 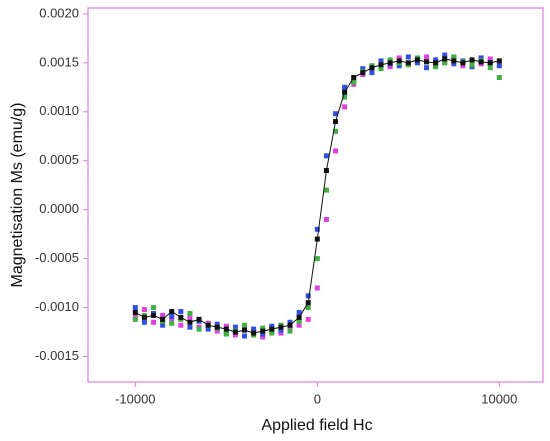 I want to click on y-tick-label: -0.0010, so click(x=57, y=306).